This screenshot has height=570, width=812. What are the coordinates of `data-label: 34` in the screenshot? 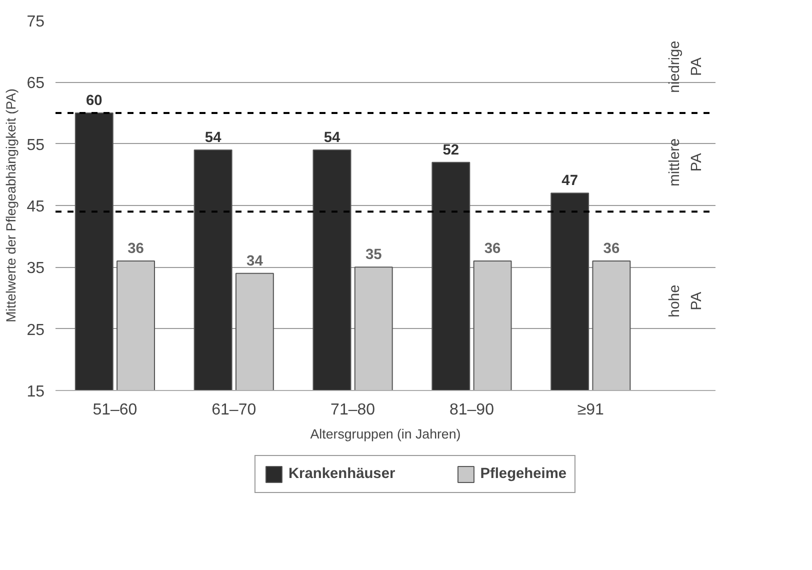 It's located at (255, 261).